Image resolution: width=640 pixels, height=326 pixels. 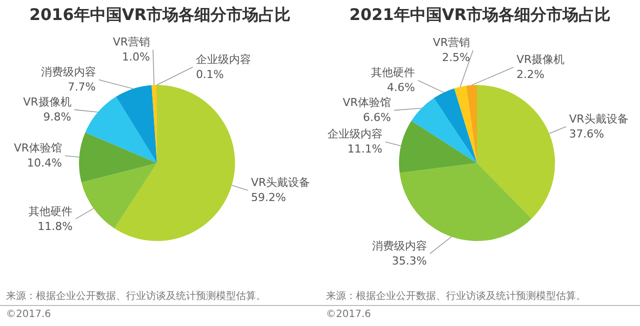 What do you see at coordinates (57, 117) in the screenshot?
I see `data-label: 9.8%` at bounding box center [57, 117].